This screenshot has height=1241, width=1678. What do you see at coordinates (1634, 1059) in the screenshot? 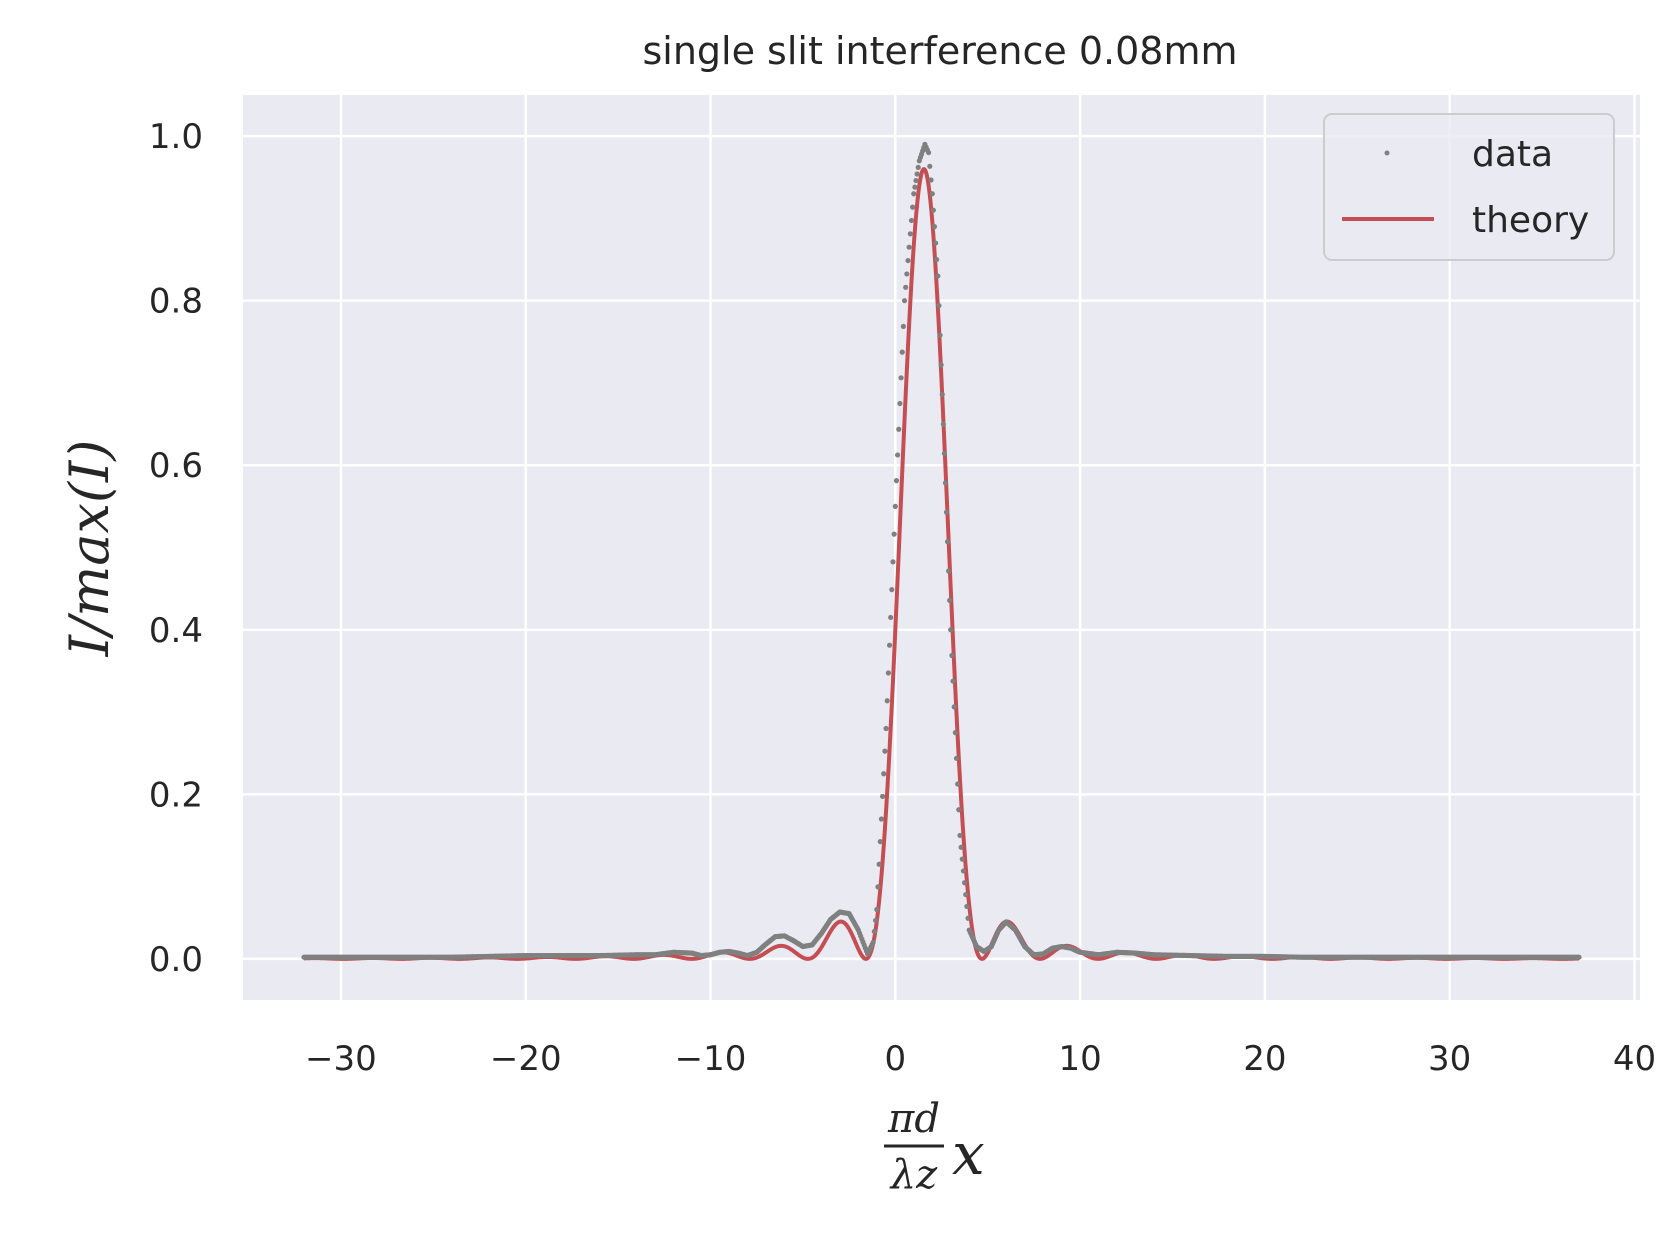
I see `x-tick-label: 40` at bounding box center [1634, 1059].